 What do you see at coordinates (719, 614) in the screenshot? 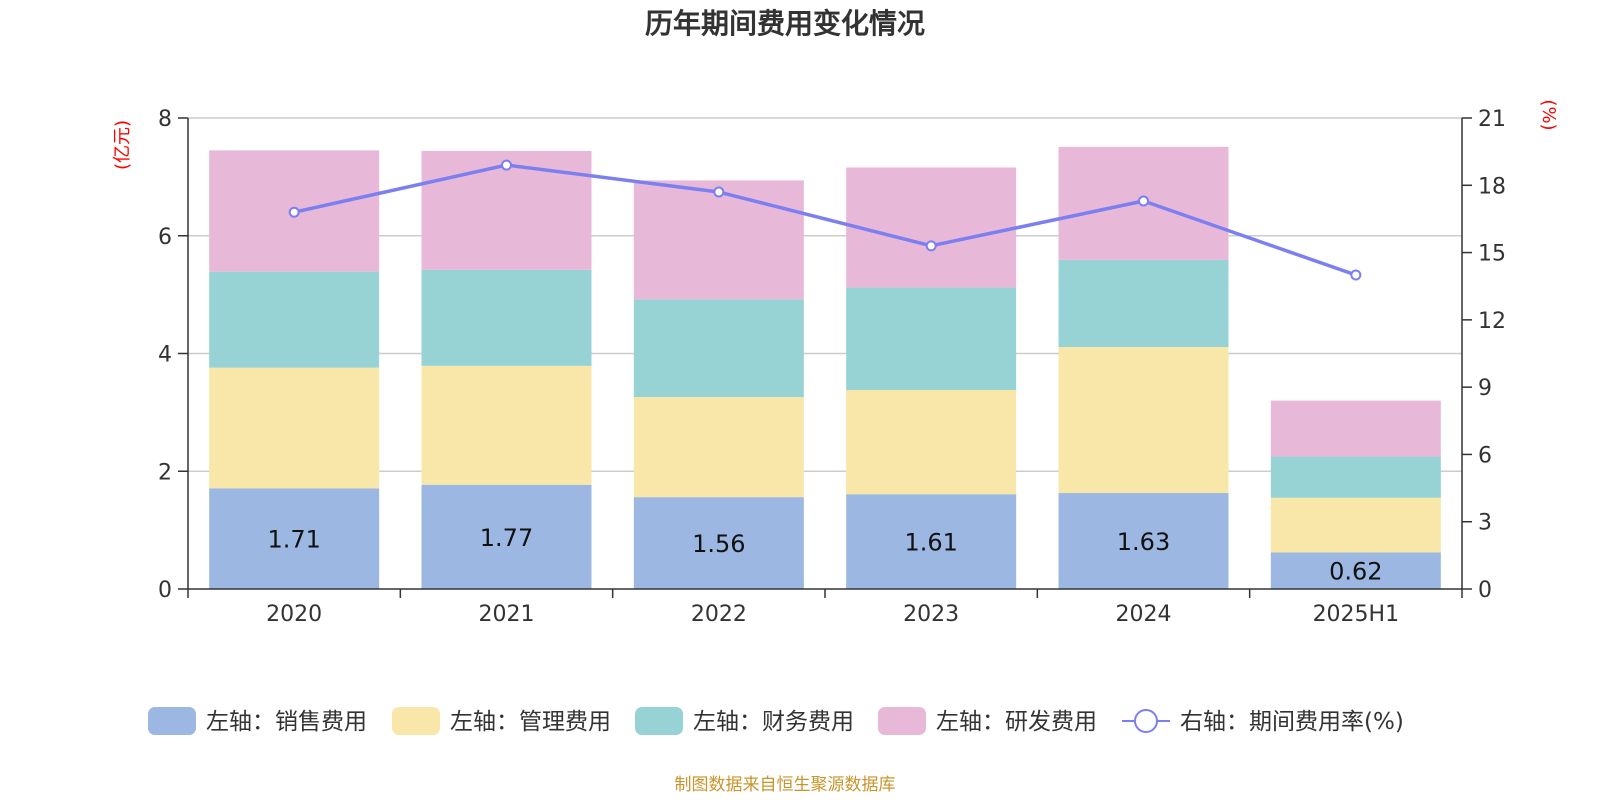
I see `x-axis-tick-label: 2022` at bounding box center [719, 614].